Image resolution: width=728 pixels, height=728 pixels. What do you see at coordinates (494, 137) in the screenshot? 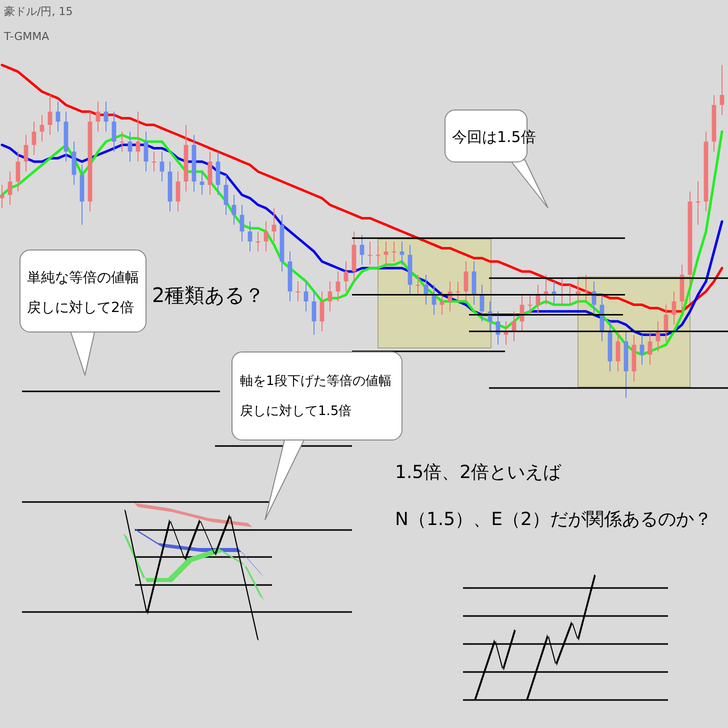
I see `annotation: 今回は1.5倍` at bounding box center [494, 137].